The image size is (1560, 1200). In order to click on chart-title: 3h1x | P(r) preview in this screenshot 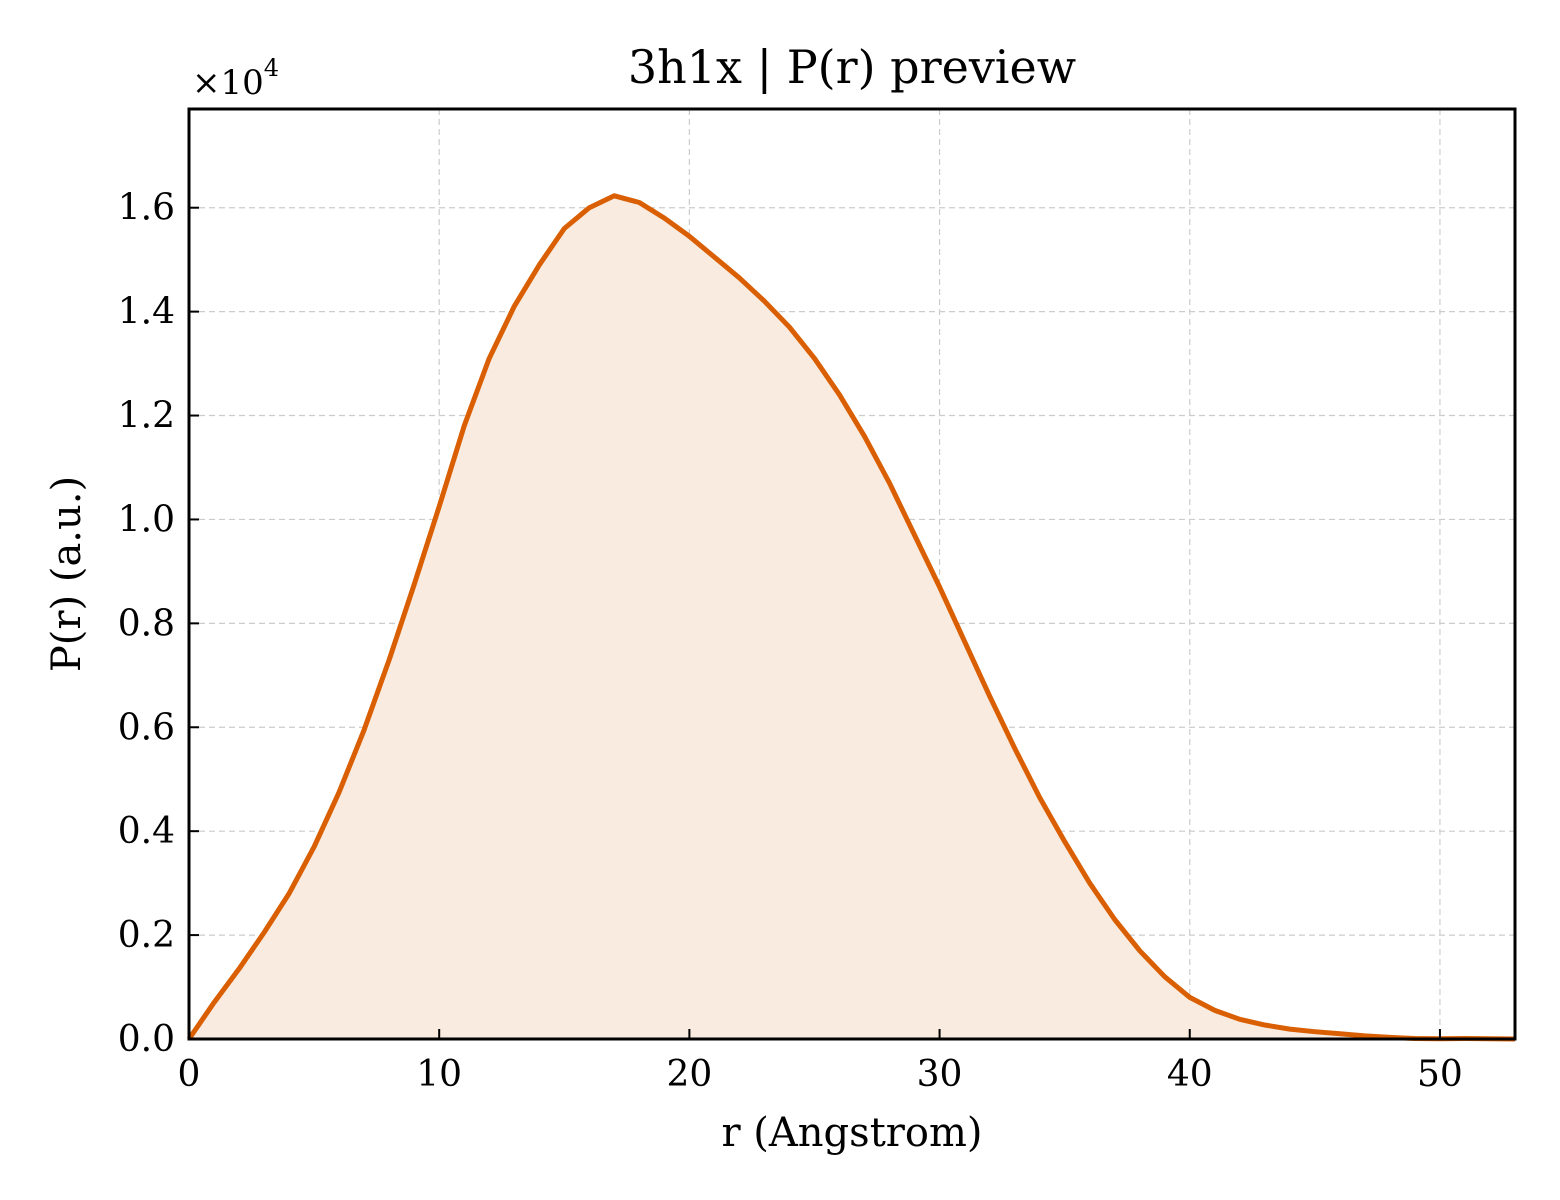, I will do `click(852, 67)`.